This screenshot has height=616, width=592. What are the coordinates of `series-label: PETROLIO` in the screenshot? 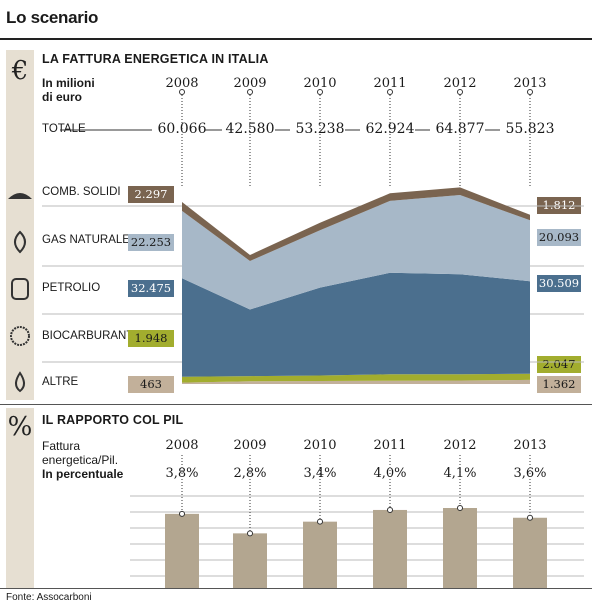 It's located at (71, 288).